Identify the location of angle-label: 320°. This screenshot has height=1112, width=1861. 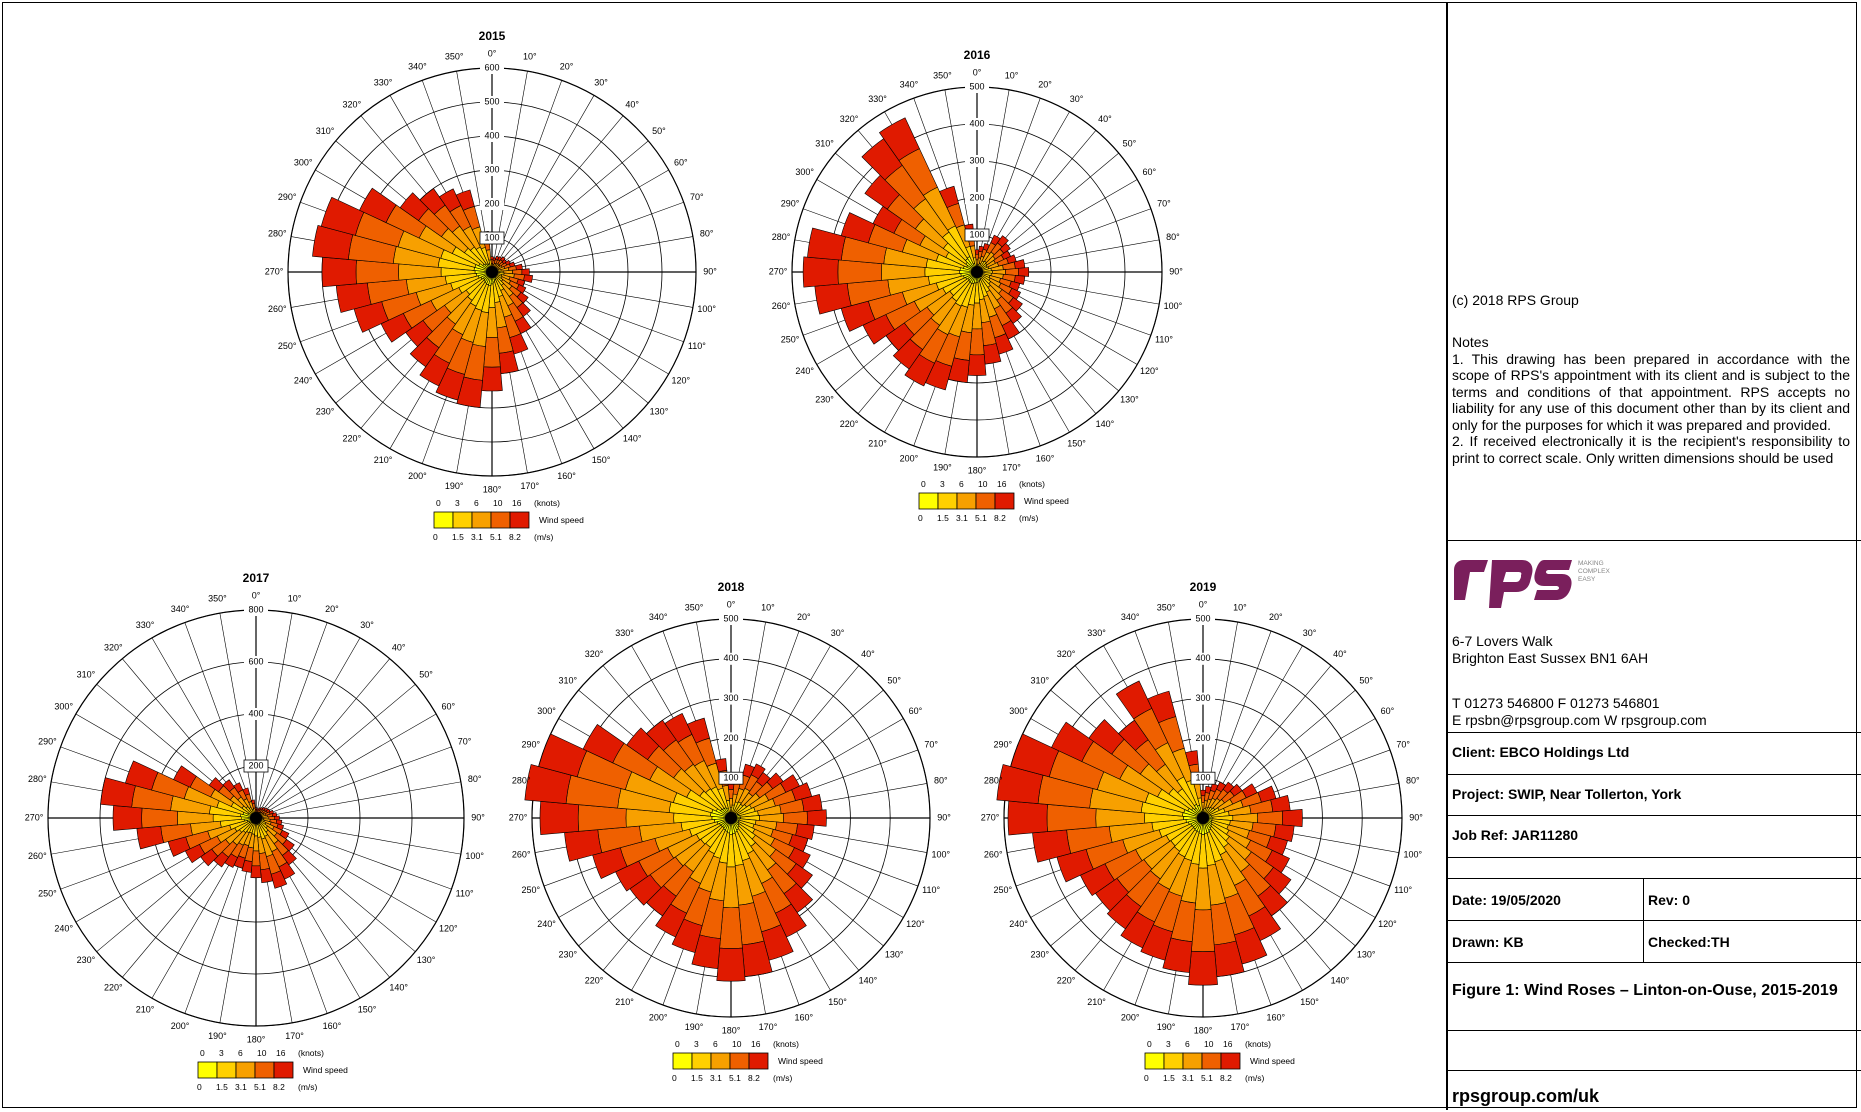
(113, 647).